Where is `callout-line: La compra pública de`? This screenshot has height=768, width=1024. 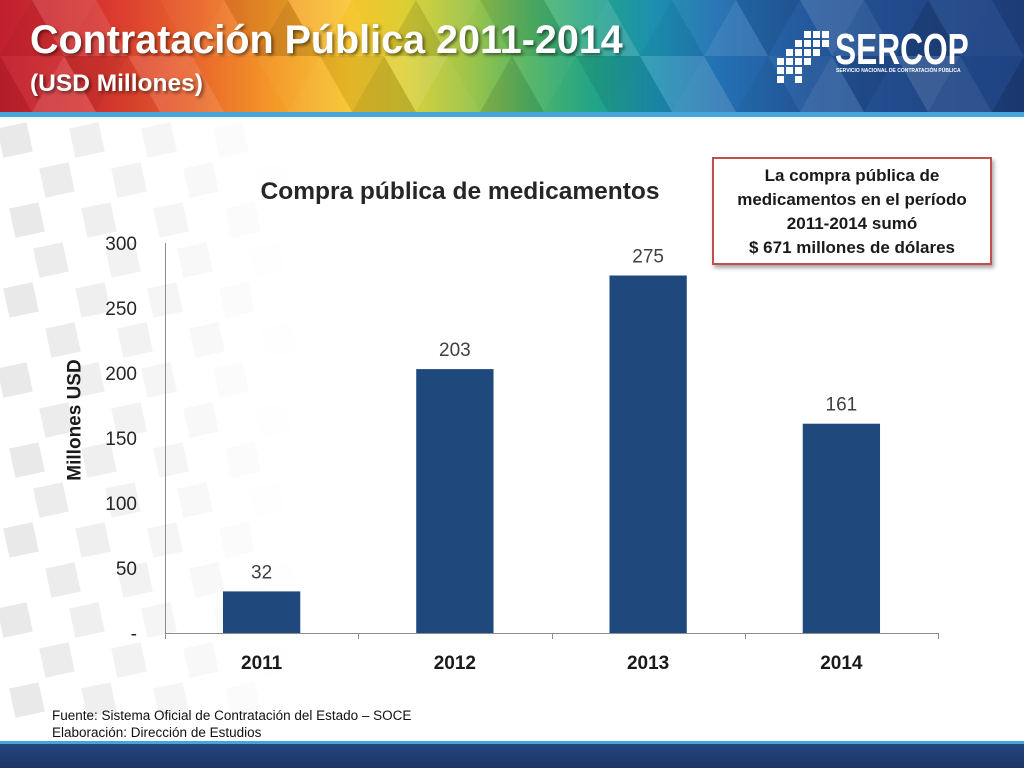
callout-line: La compra pública de is located at coordinates (852, 175).